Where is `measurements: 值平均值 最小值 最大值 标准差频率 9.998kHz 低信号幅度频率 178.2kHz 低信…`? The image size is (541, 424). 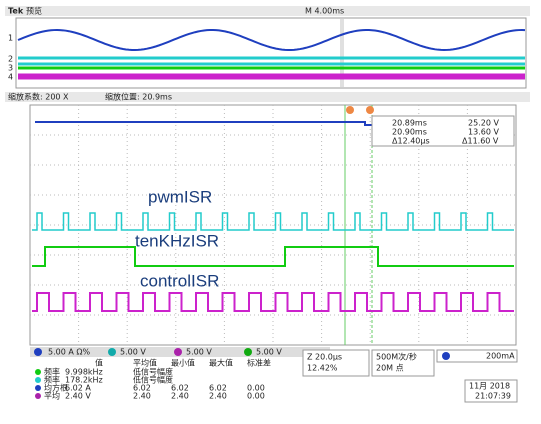 measurements: 值平均值 最小值 最大值 标准差频率 9.998kHz 低信号幅度频率 178.2kHz 低信… is located at coordinates (153, 379).